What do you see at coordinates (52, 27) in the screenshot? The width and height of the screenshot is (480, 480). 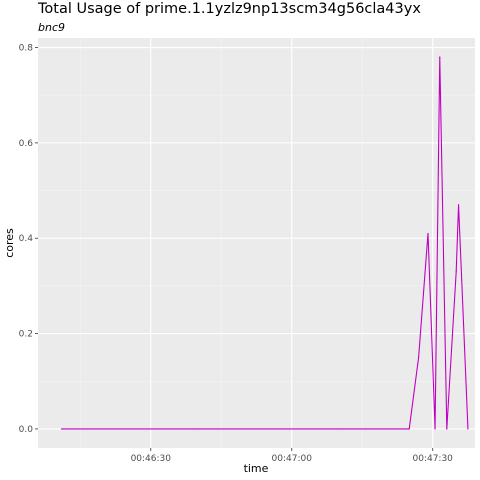 I see `chart-subtitle: bnc9` at bounding box center [52, 27].